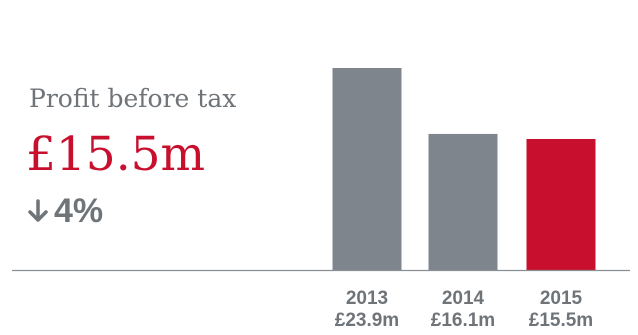 The image size is (638, 335). What do you see at coordinates (133, 98) in the screenshot?
I see `kpi-label: Profit before tax` at bounding box center [133, 98].